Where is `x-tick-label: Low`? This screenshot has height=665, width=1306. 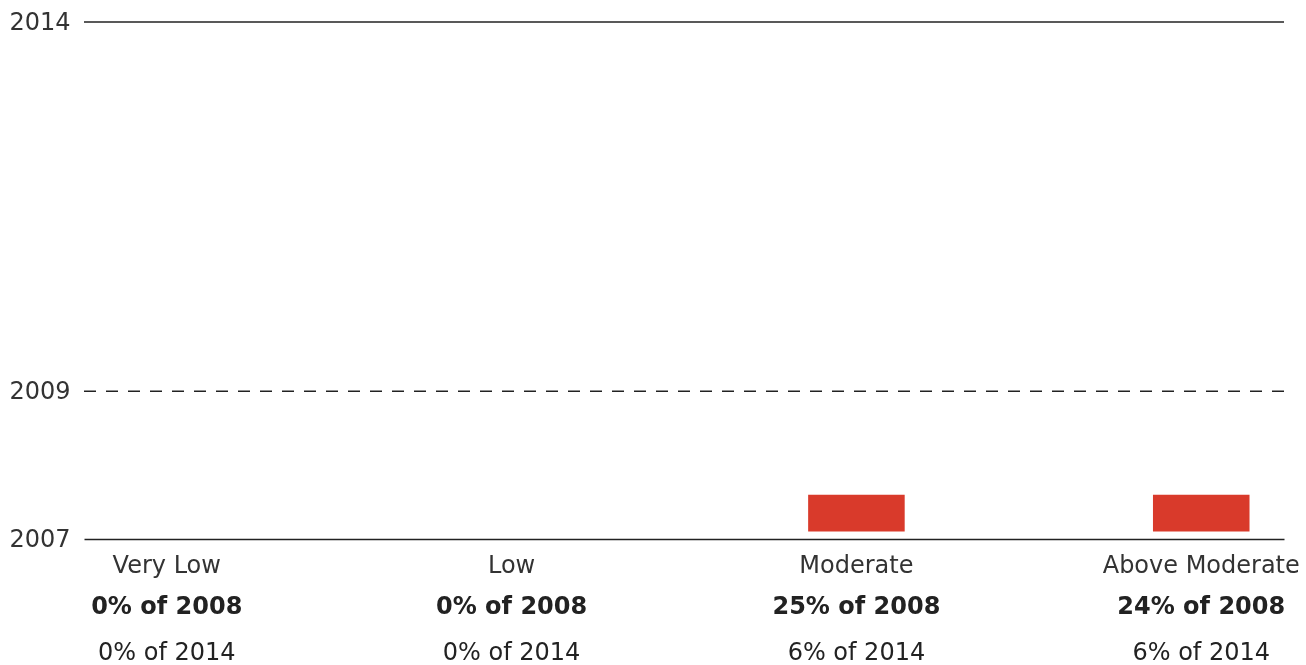
x-tick-label: Low is located at coordinates (511, 564).